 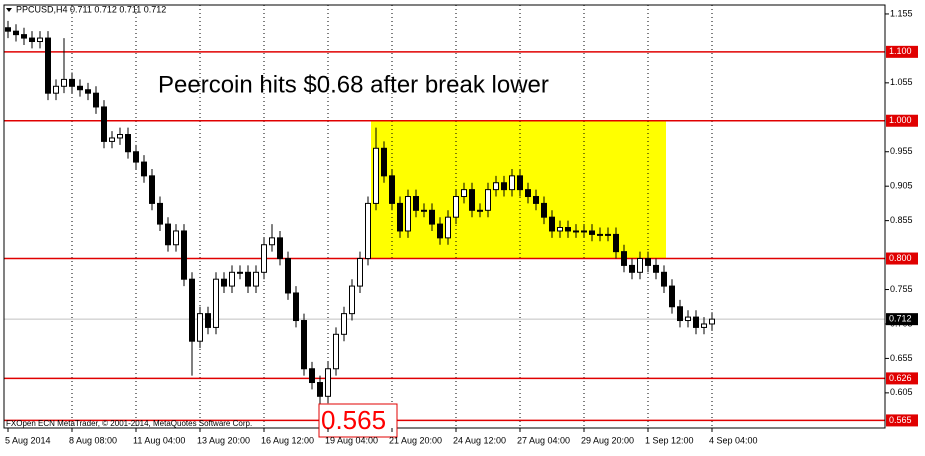 I want to click on current-price-box, so click(x=902, y=319).